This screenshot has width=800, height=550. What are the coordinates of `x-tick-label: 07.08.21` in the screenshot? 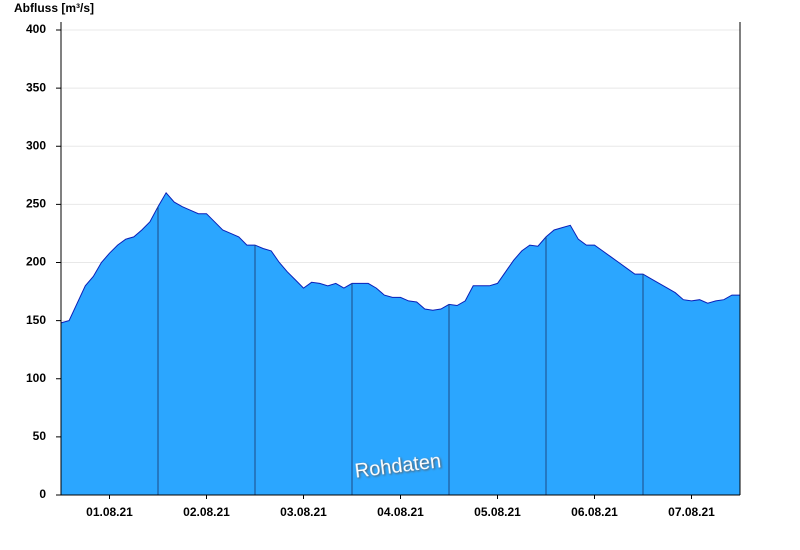 It's located at (691, 512).